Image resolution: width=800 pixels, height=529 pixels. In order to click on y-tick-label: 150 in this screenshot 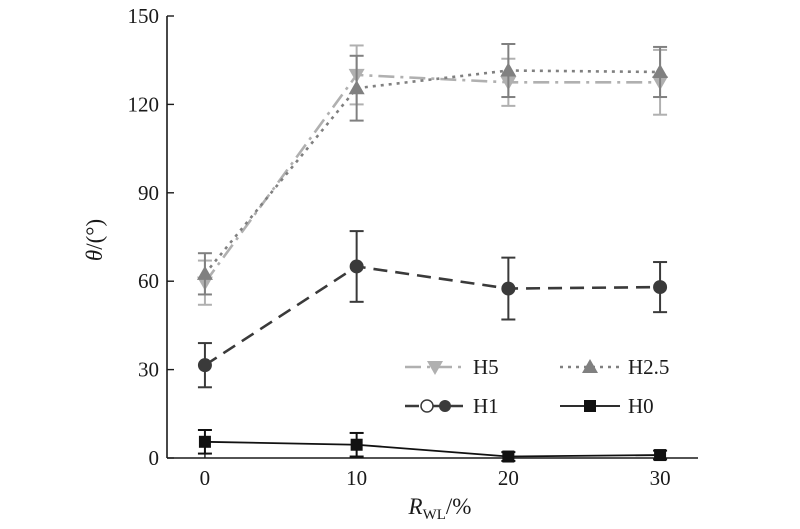, I will do `click(144, 16)`.